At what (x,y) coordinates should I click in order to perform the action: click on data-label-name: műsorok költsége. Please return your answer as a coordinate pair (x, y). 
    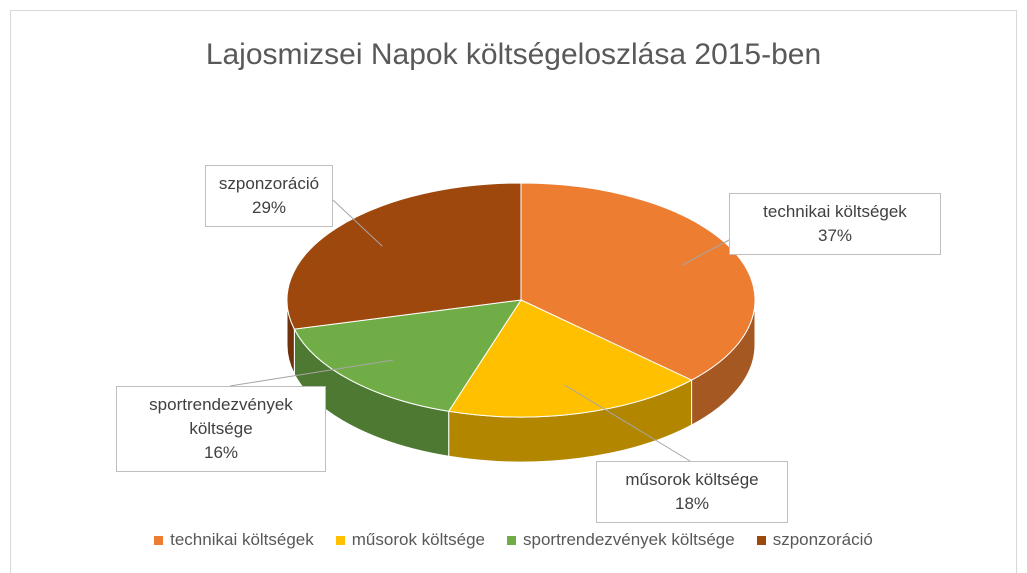
    Looking at the image, I should click on (692, 479).